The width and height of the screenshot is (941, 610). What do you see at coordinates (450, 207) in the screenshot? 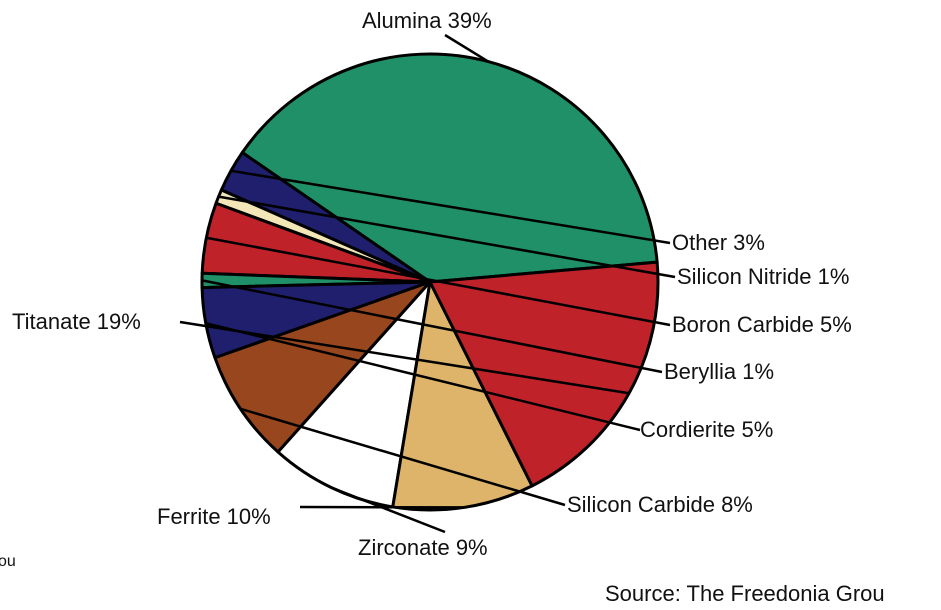
I see `leader-line-other` at bounding box center [450, 207].